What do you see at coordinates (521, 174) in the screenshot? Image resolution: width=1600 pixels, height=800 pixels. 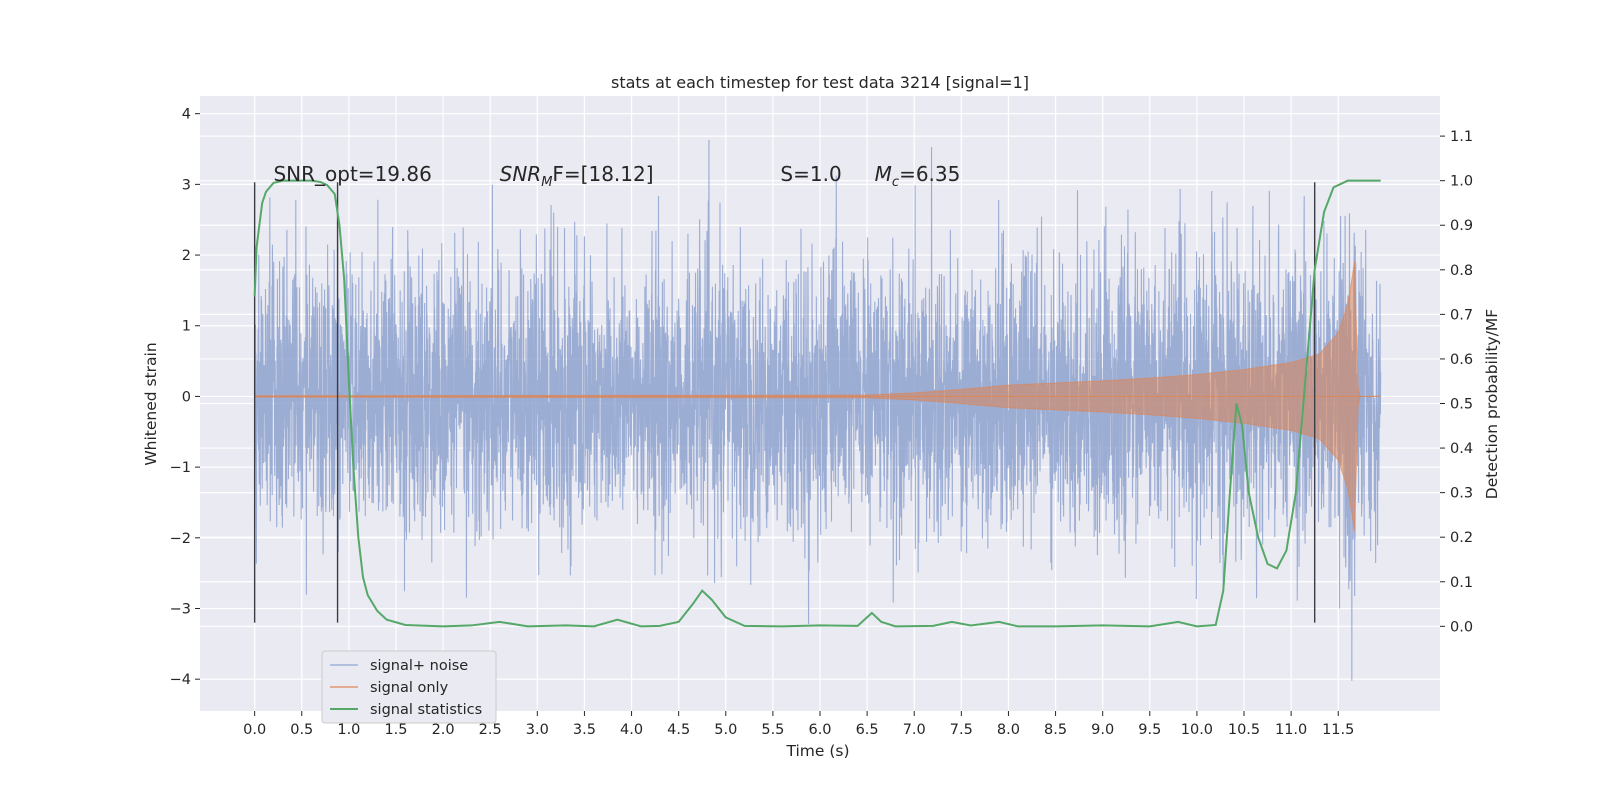 I see `annotation-main: SNR` at bounding box center [521, 174].